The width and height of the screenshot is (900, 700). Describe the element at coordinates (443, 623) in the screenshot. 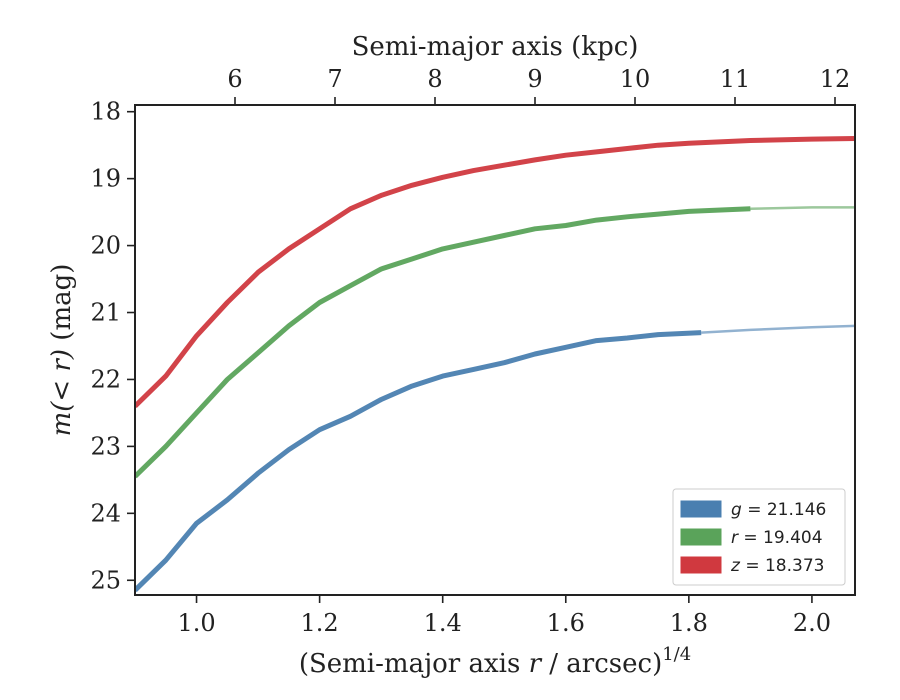

I see `x-tick-label: 1.4` at that location.